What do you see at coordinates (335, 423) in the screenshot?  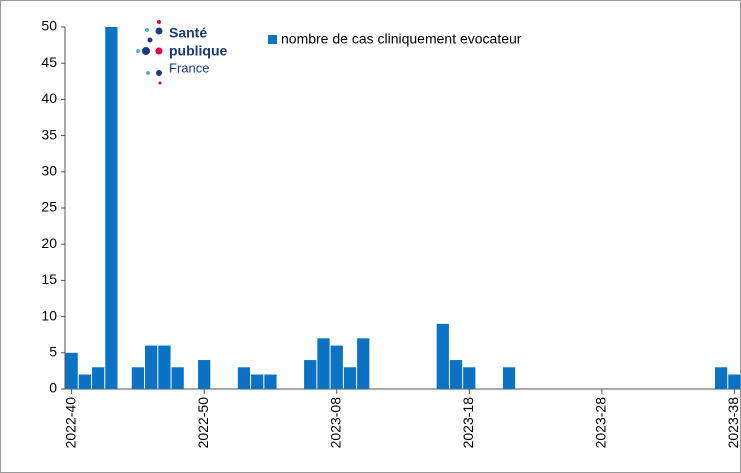 I see `x-tick-label: 2023-08` at bounding box center [335, 423].